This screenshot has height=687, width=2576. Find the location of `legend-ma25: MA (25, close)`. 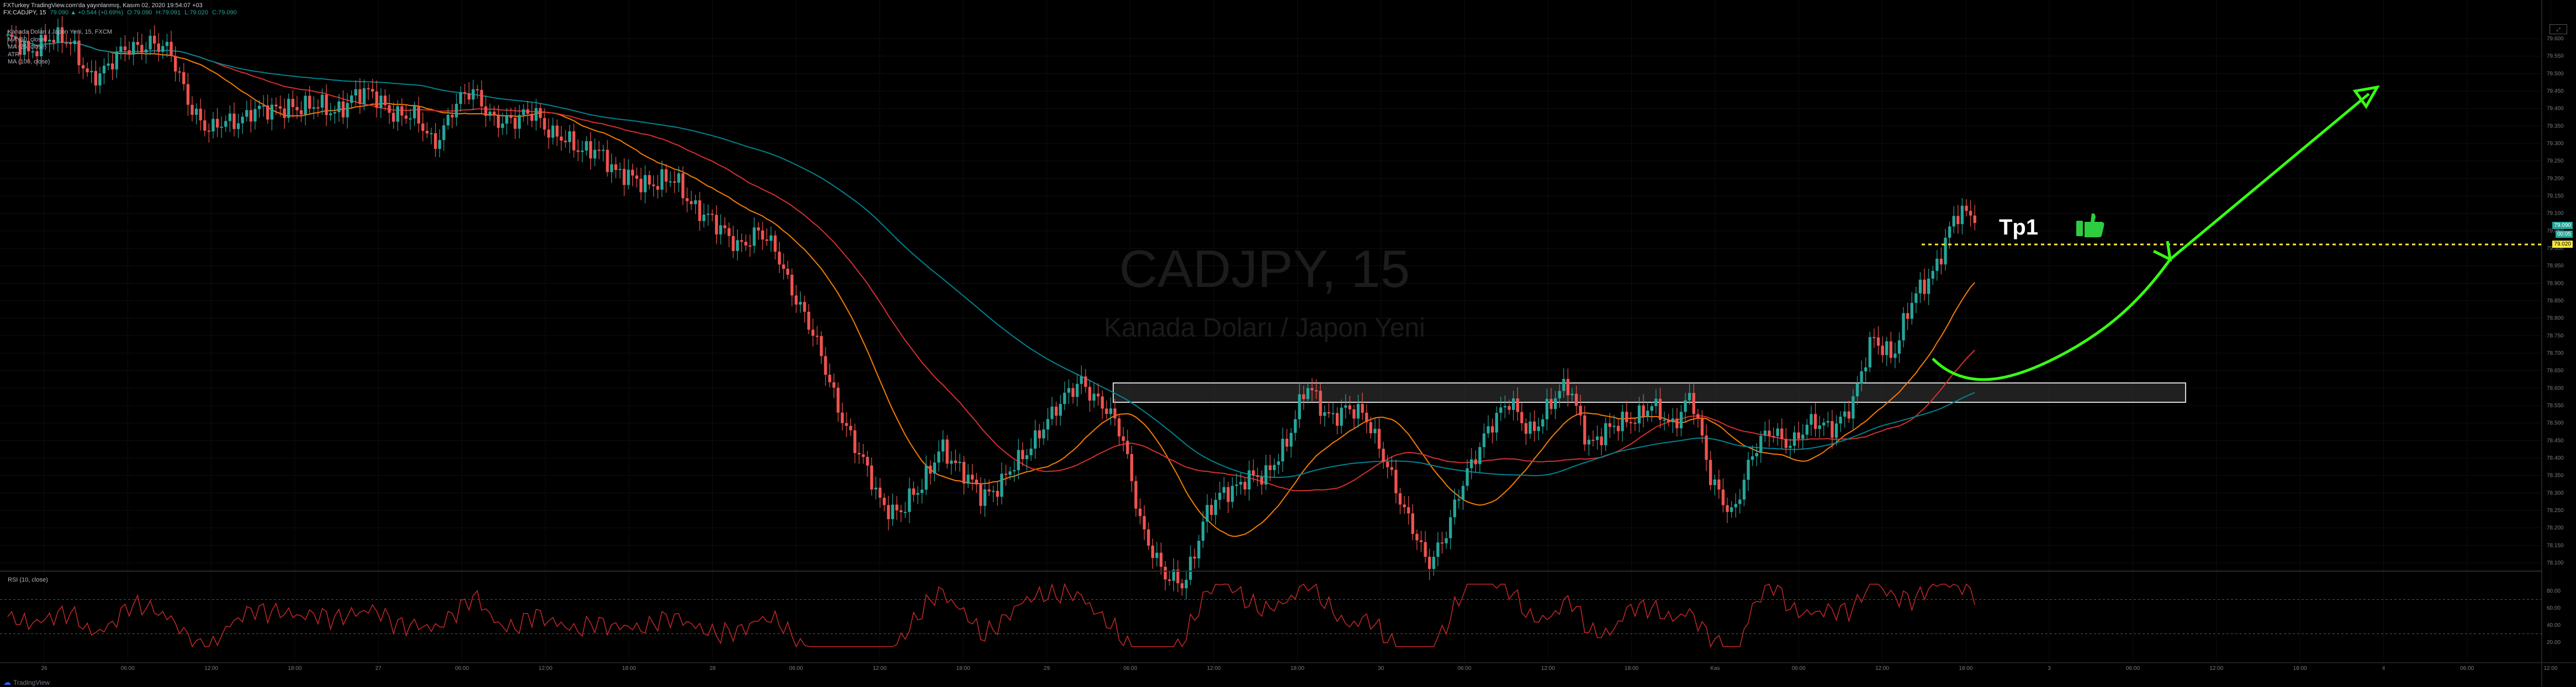

legend-ma25: MA (25, close) is located at coordinates (27, 47).